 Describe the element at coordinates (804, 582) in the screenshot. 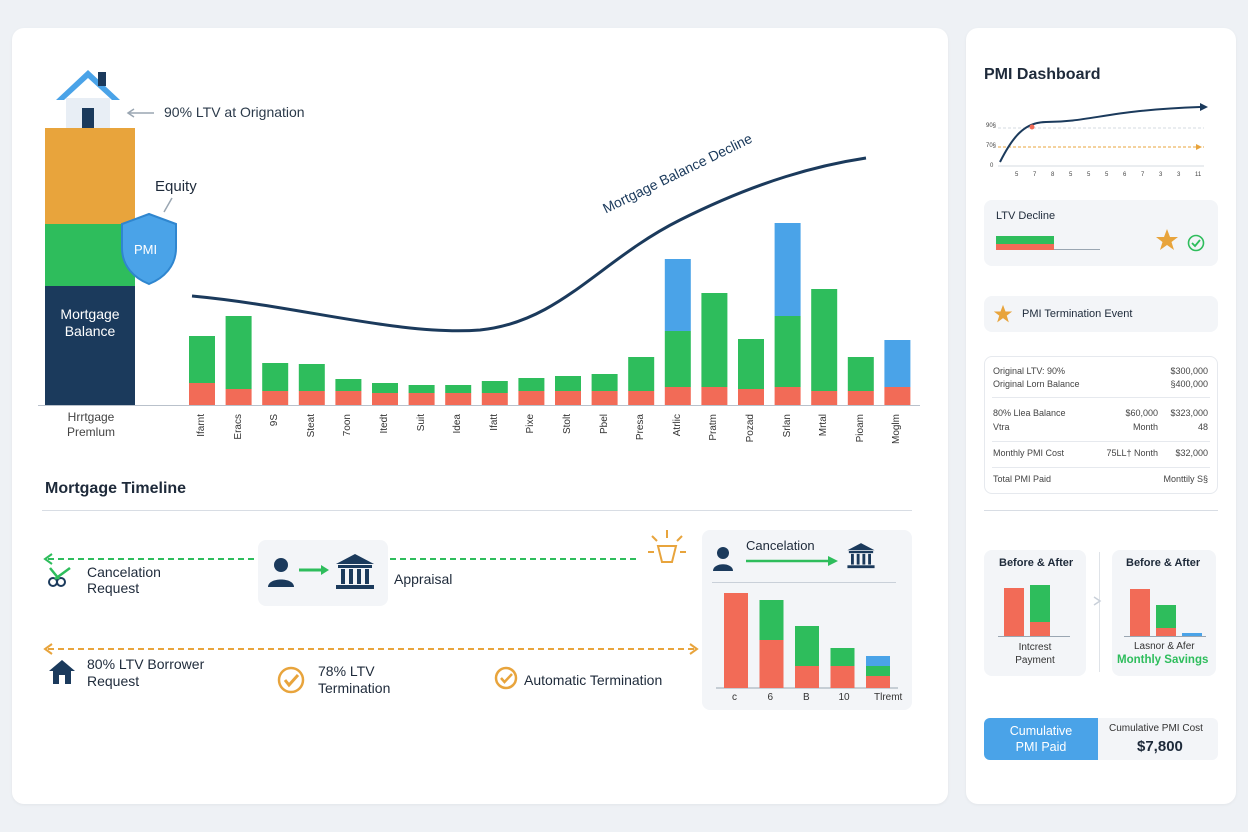

I see `cancelation-divider` at that location.